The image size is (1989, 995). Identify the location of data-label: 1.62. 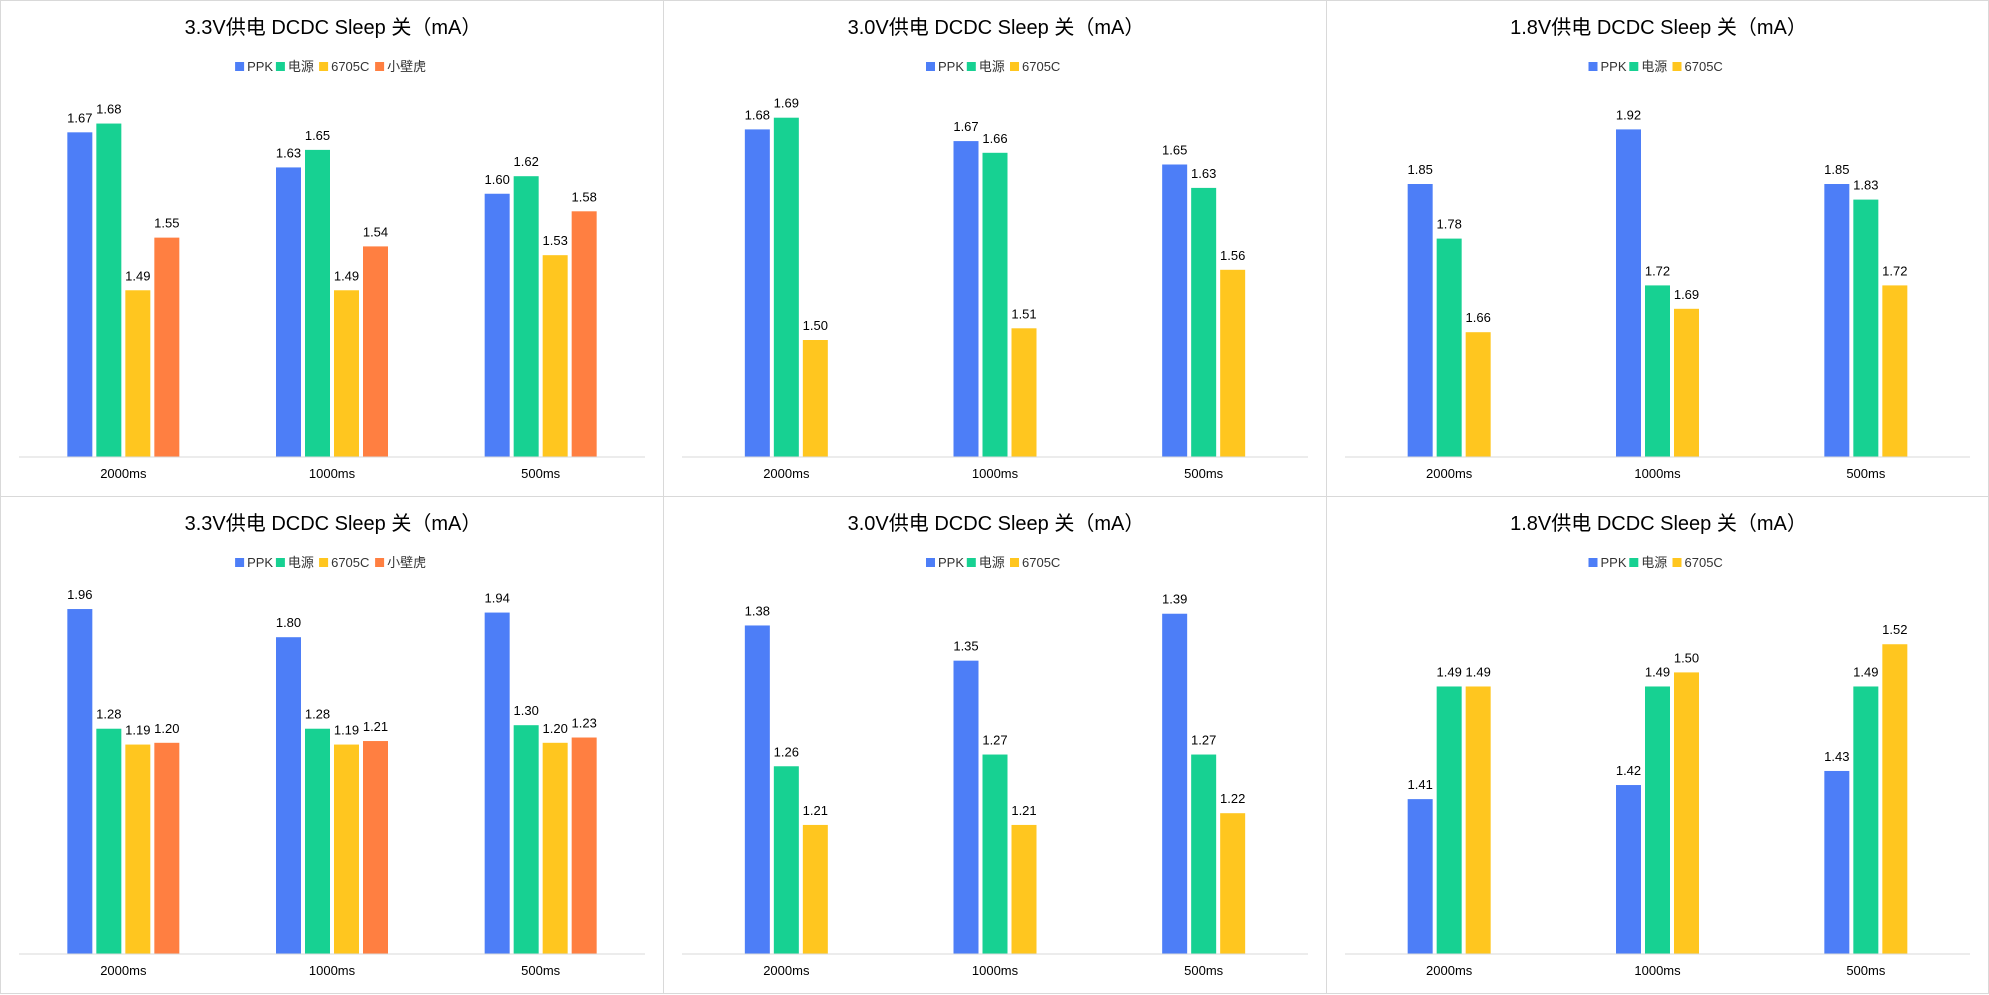
(526, 161).